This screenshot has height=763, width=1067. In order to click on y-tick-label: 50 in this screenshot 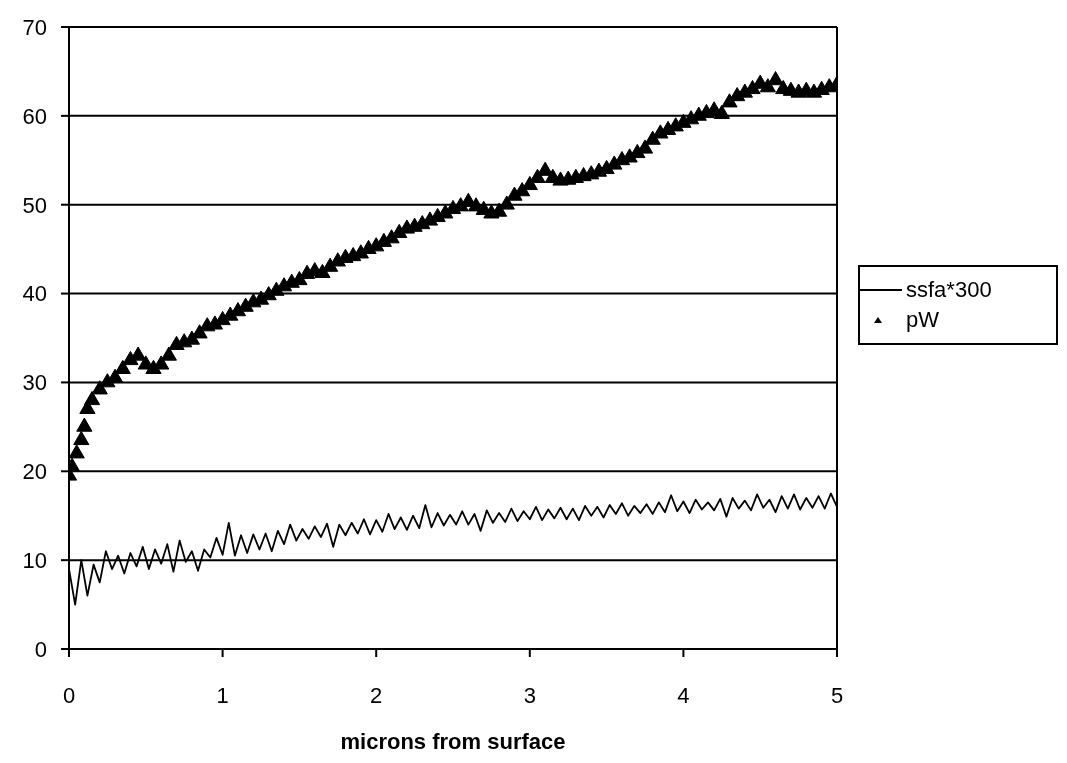, I will do `click(34, 205)`.